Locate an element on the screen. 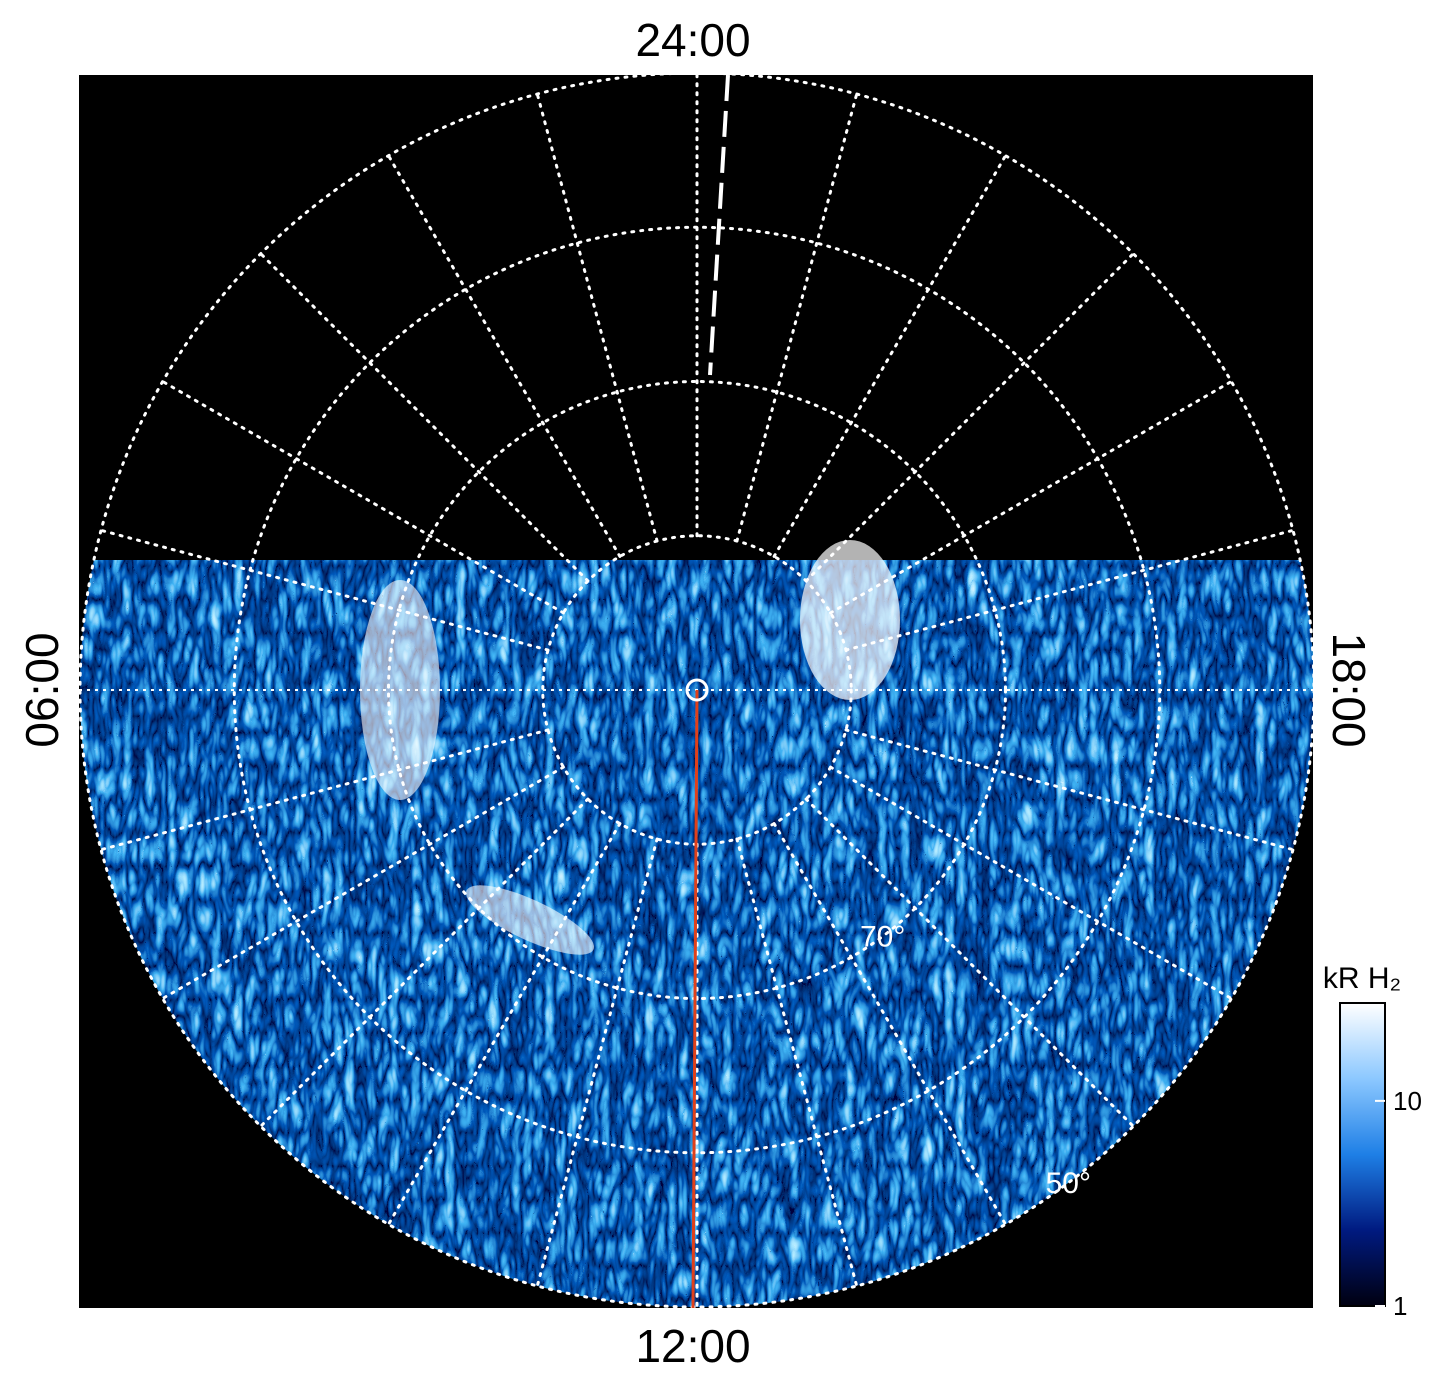  lon-label: 18:00 is located at coordinates (1349, 689).